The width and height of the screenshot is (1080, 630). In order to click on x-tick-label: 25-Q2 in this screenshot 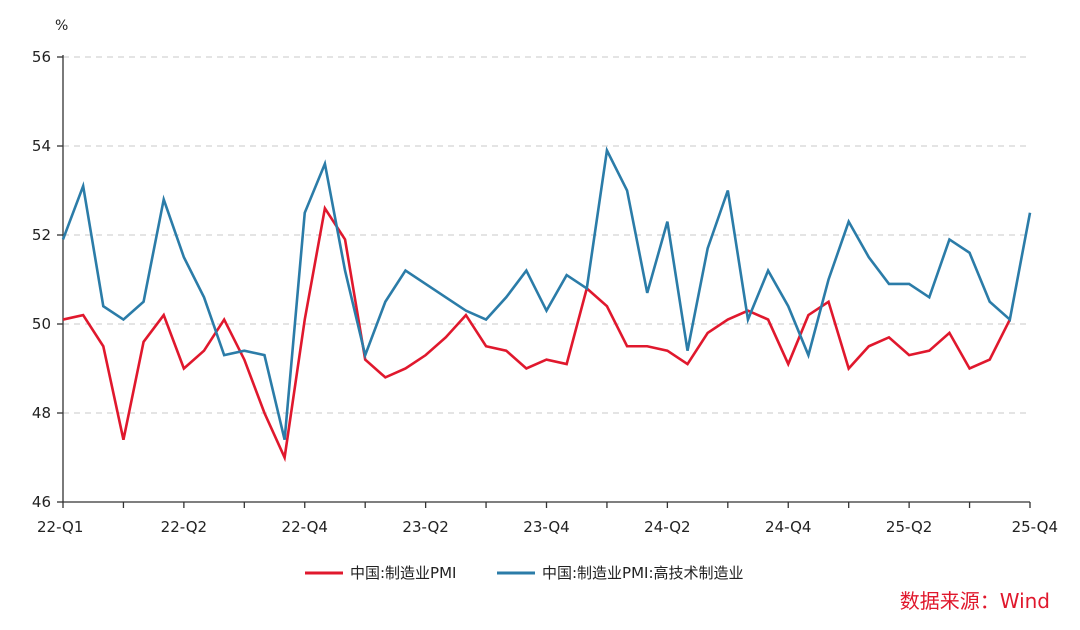, I will do `click(909, 527)`.